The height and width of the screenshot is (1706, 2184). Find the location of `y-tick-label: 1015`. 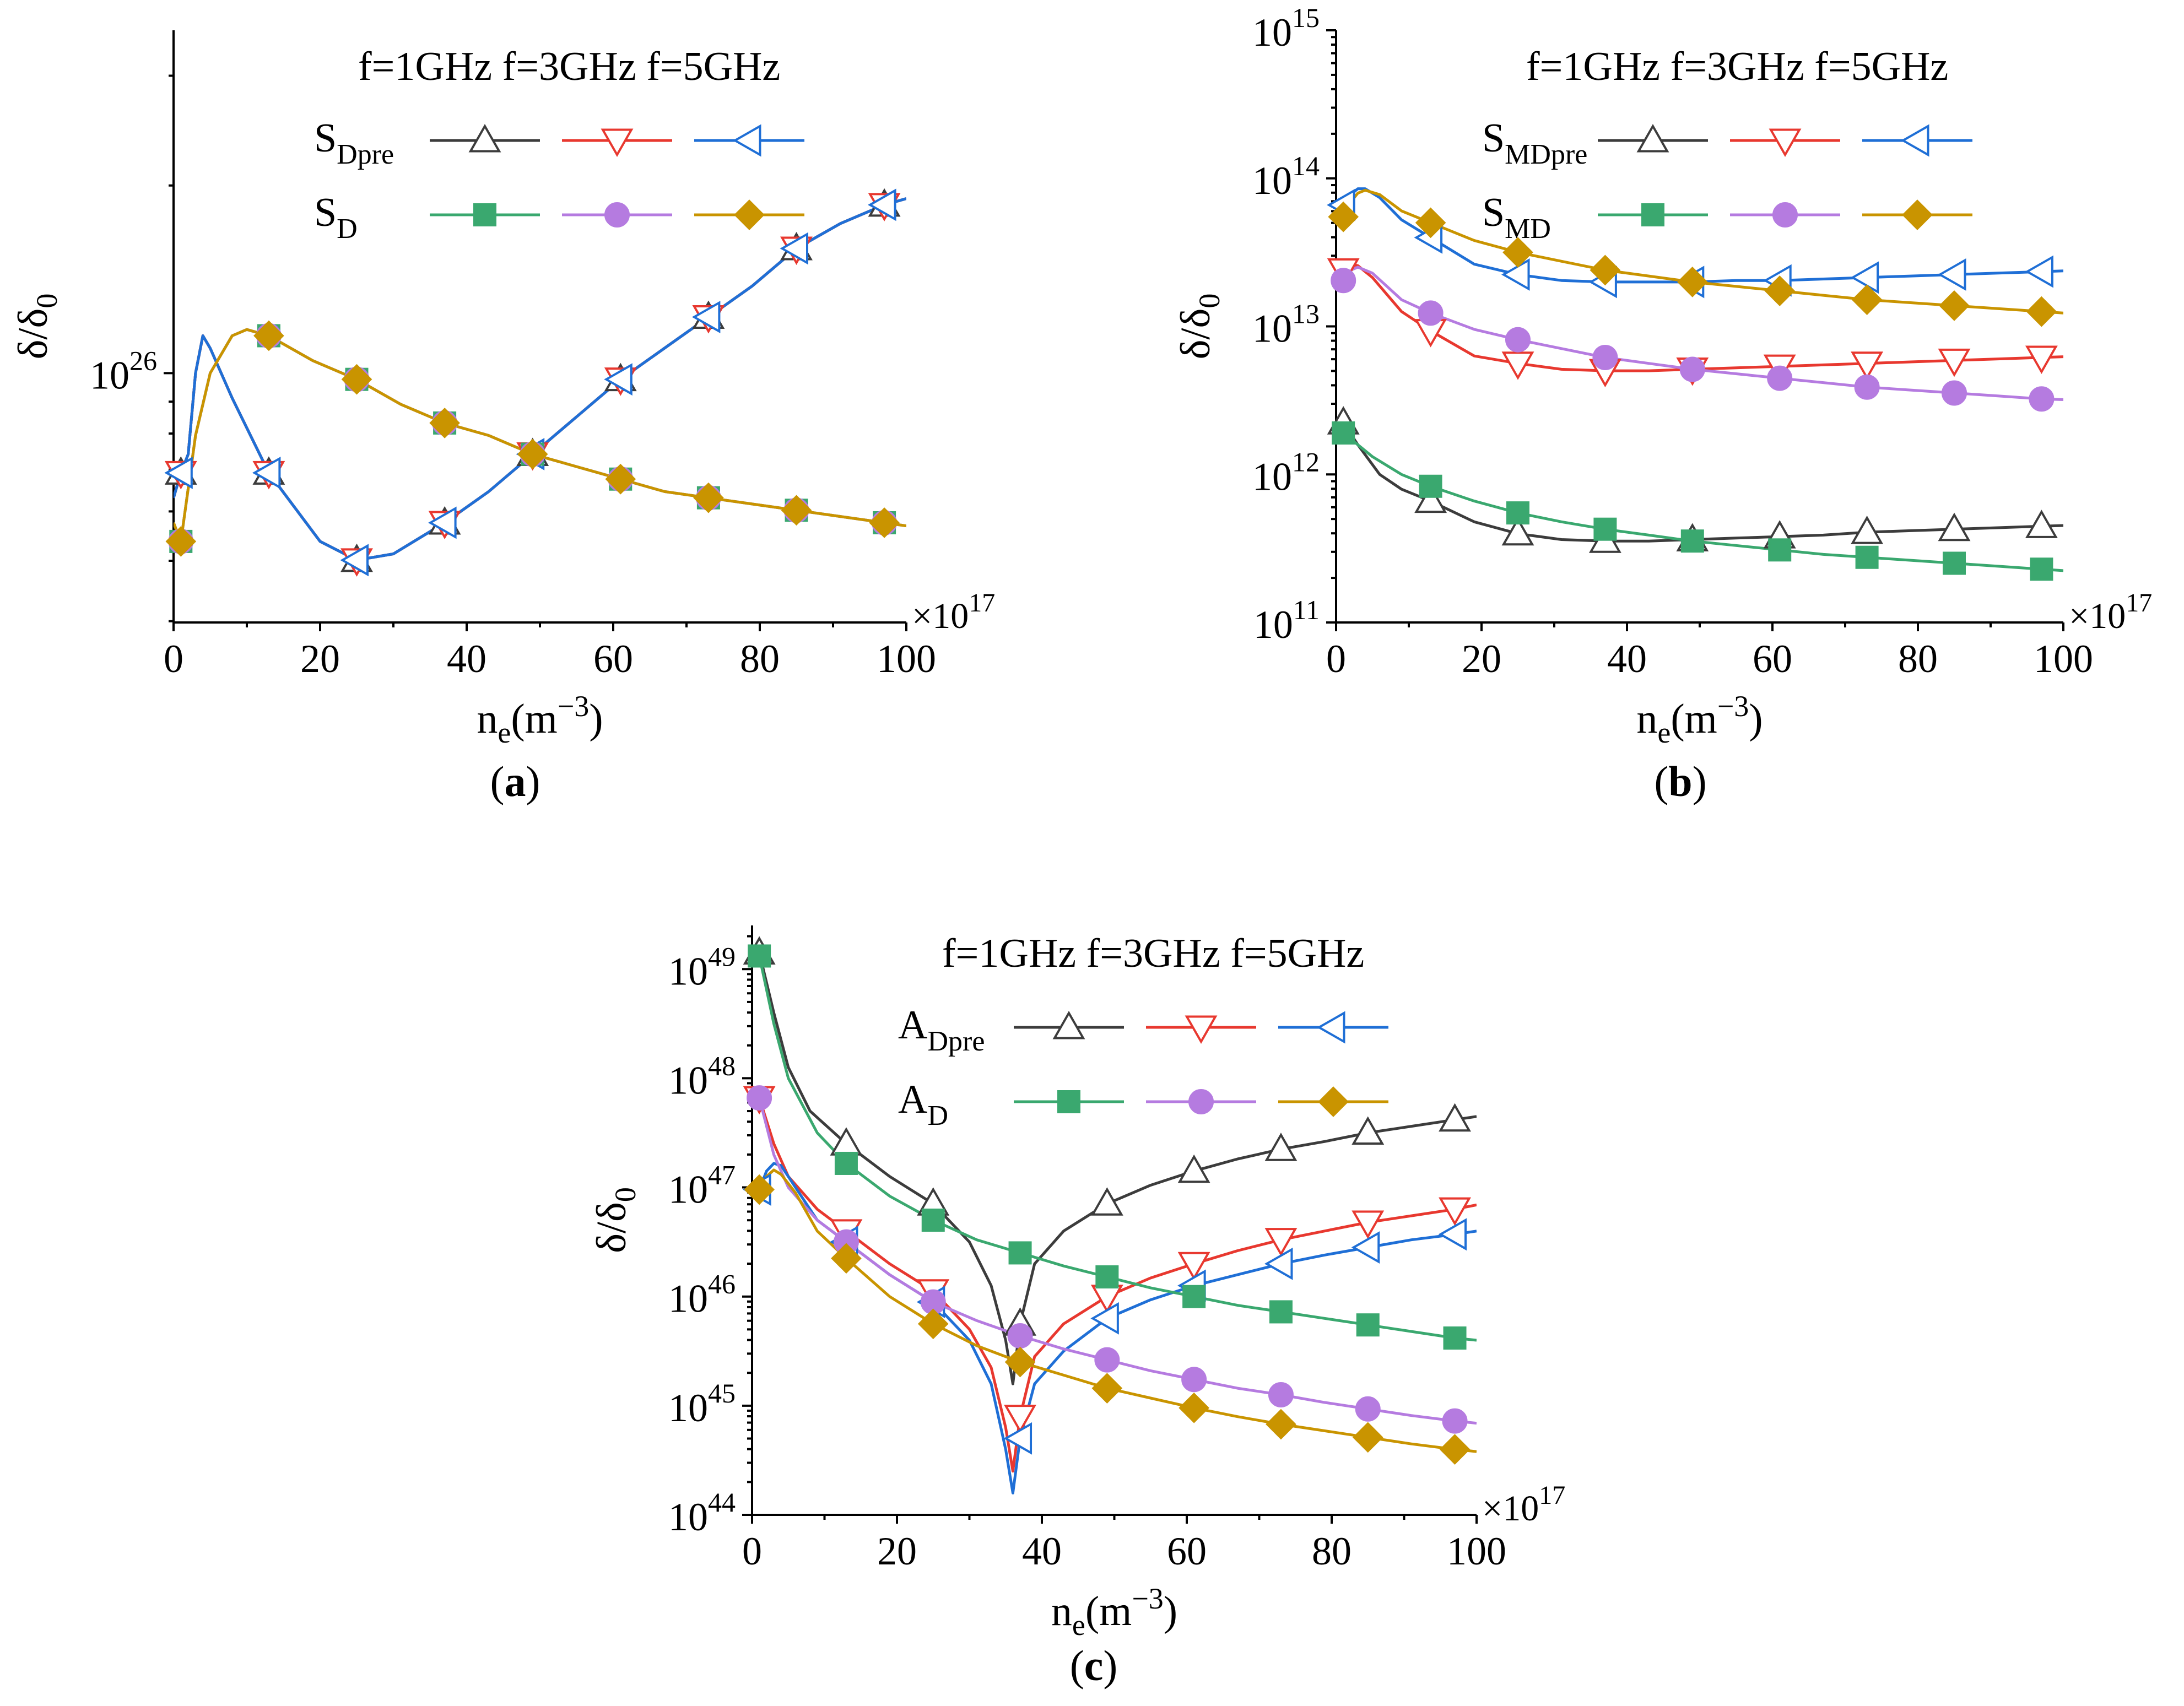

y-tick-label: 1015 is located at coordinates (1286, 28).